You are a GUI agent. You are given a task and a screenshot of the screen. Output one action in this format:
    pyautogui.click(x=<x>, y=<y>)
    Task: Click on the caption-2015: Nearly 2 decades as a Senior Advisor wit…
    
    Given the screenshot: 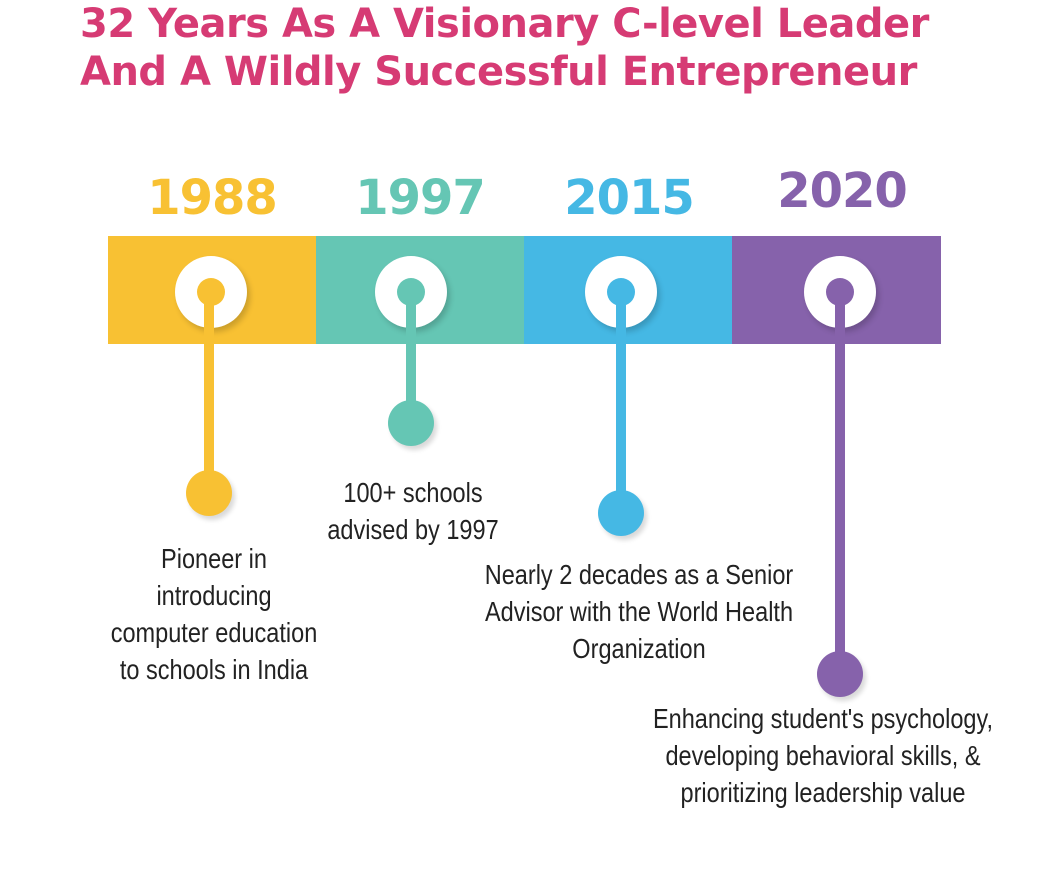 What is the action you would take?
    pyautogui.click(x=639, y=611)
    